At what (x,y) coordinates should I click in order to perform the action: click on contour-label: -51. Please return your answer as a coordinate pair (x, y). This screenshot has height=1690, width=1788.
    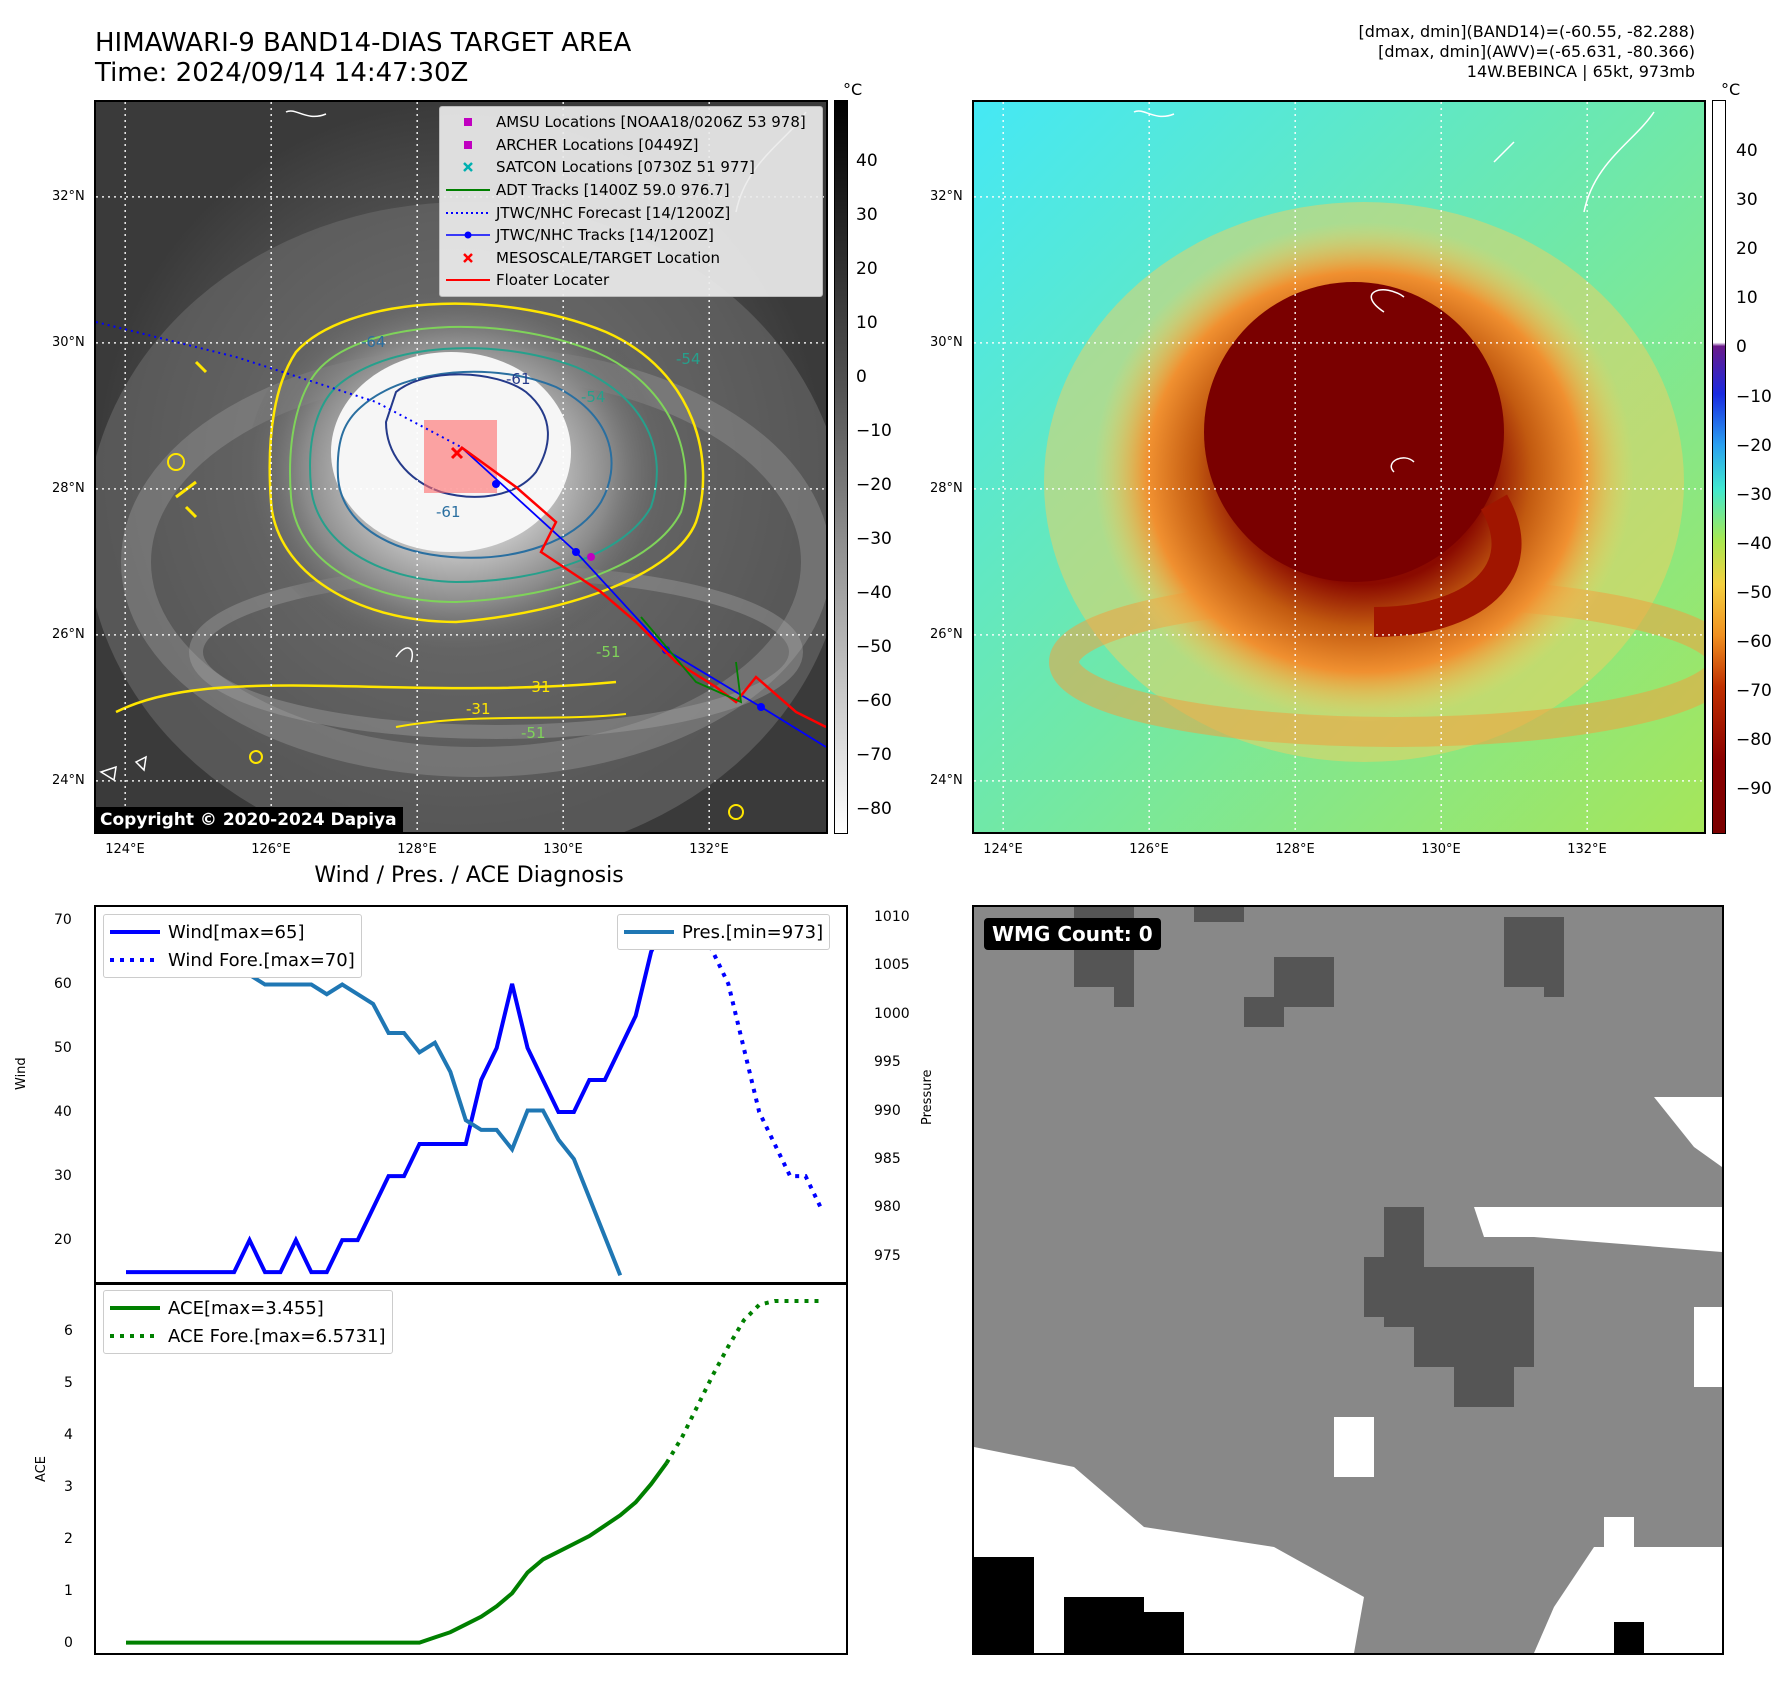
    Looking at the image, I should click on (533, 733).